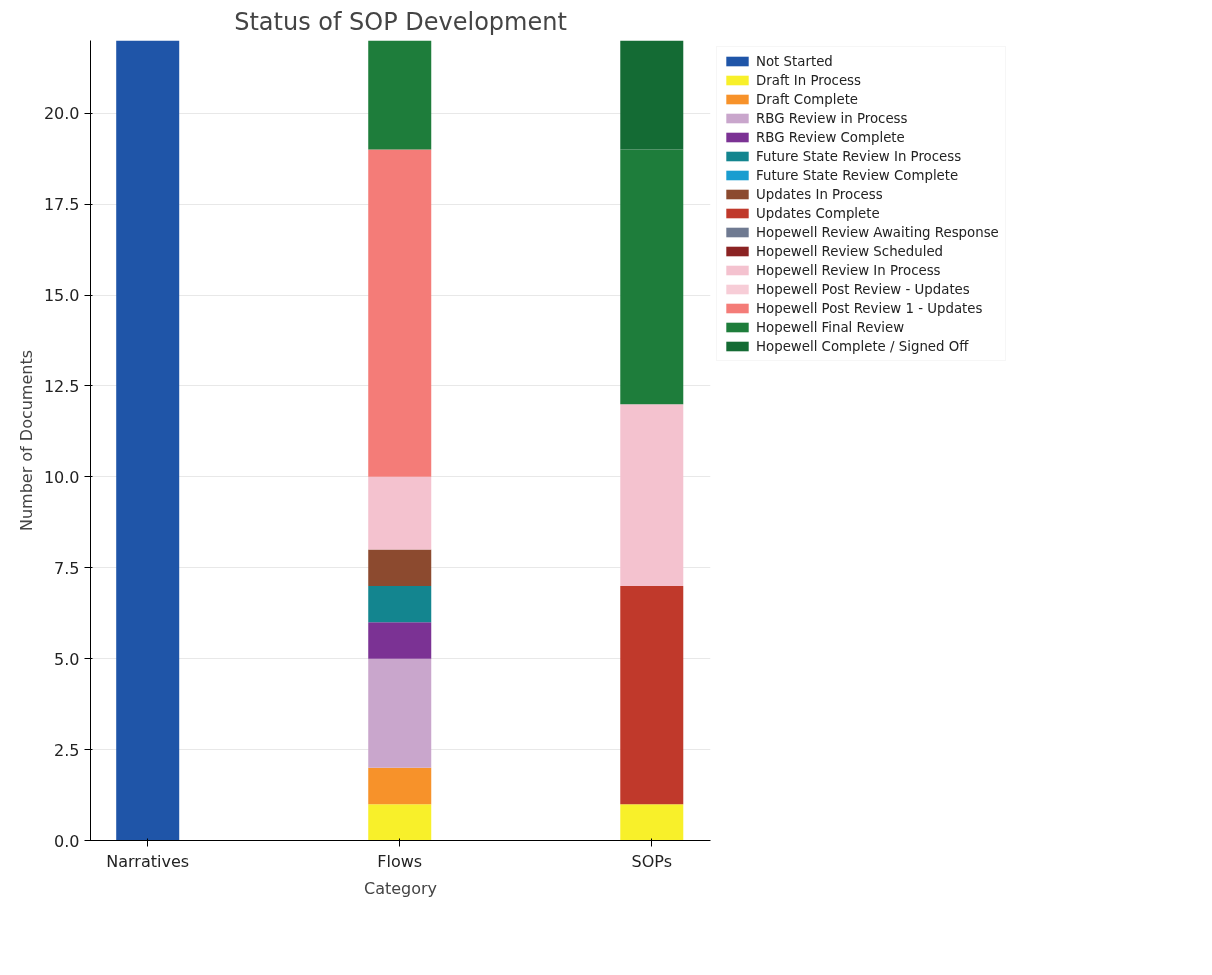  I want to click on legend-label: Hopewell Review In Process, so click(848, 270).